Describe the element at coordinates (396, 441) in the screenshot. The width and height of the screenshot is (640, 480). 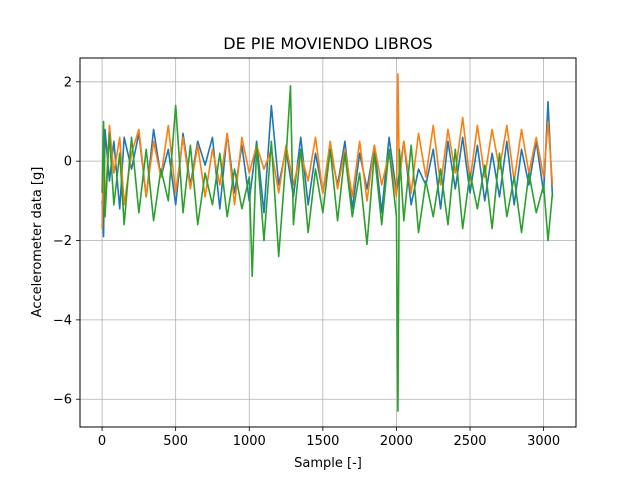
I see `x-tick-label: 2000` at that location.